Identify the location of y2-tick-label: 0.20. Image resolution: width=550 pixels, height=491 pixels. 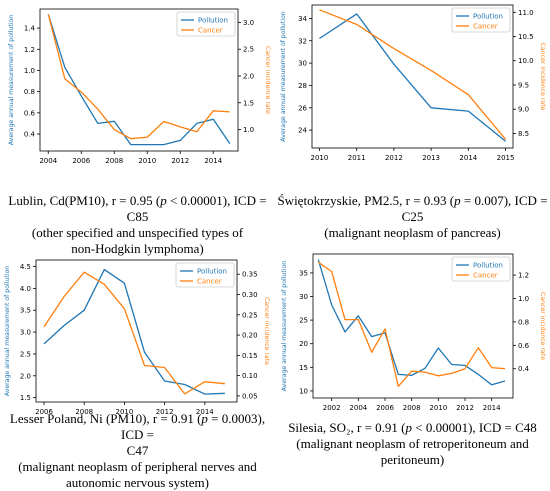
(250, 336).